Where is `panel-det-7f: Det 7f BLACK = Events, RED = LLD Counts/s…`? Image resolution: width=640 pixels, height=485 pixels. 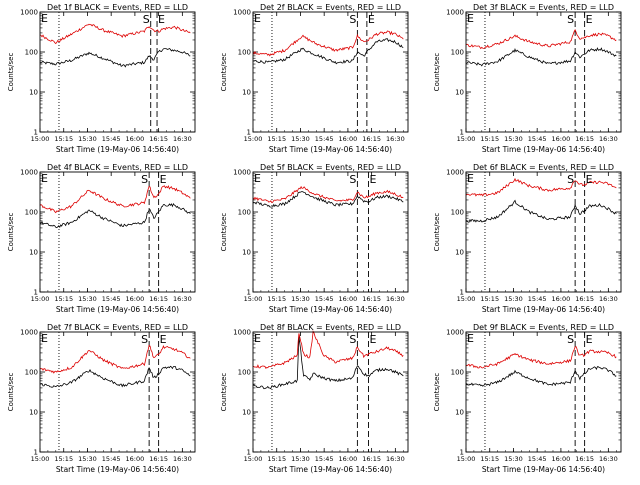
panel-det-7f: Det 7f BLACK = Events, RED = LLD Counts/s… is located at coordinates (101, 398).